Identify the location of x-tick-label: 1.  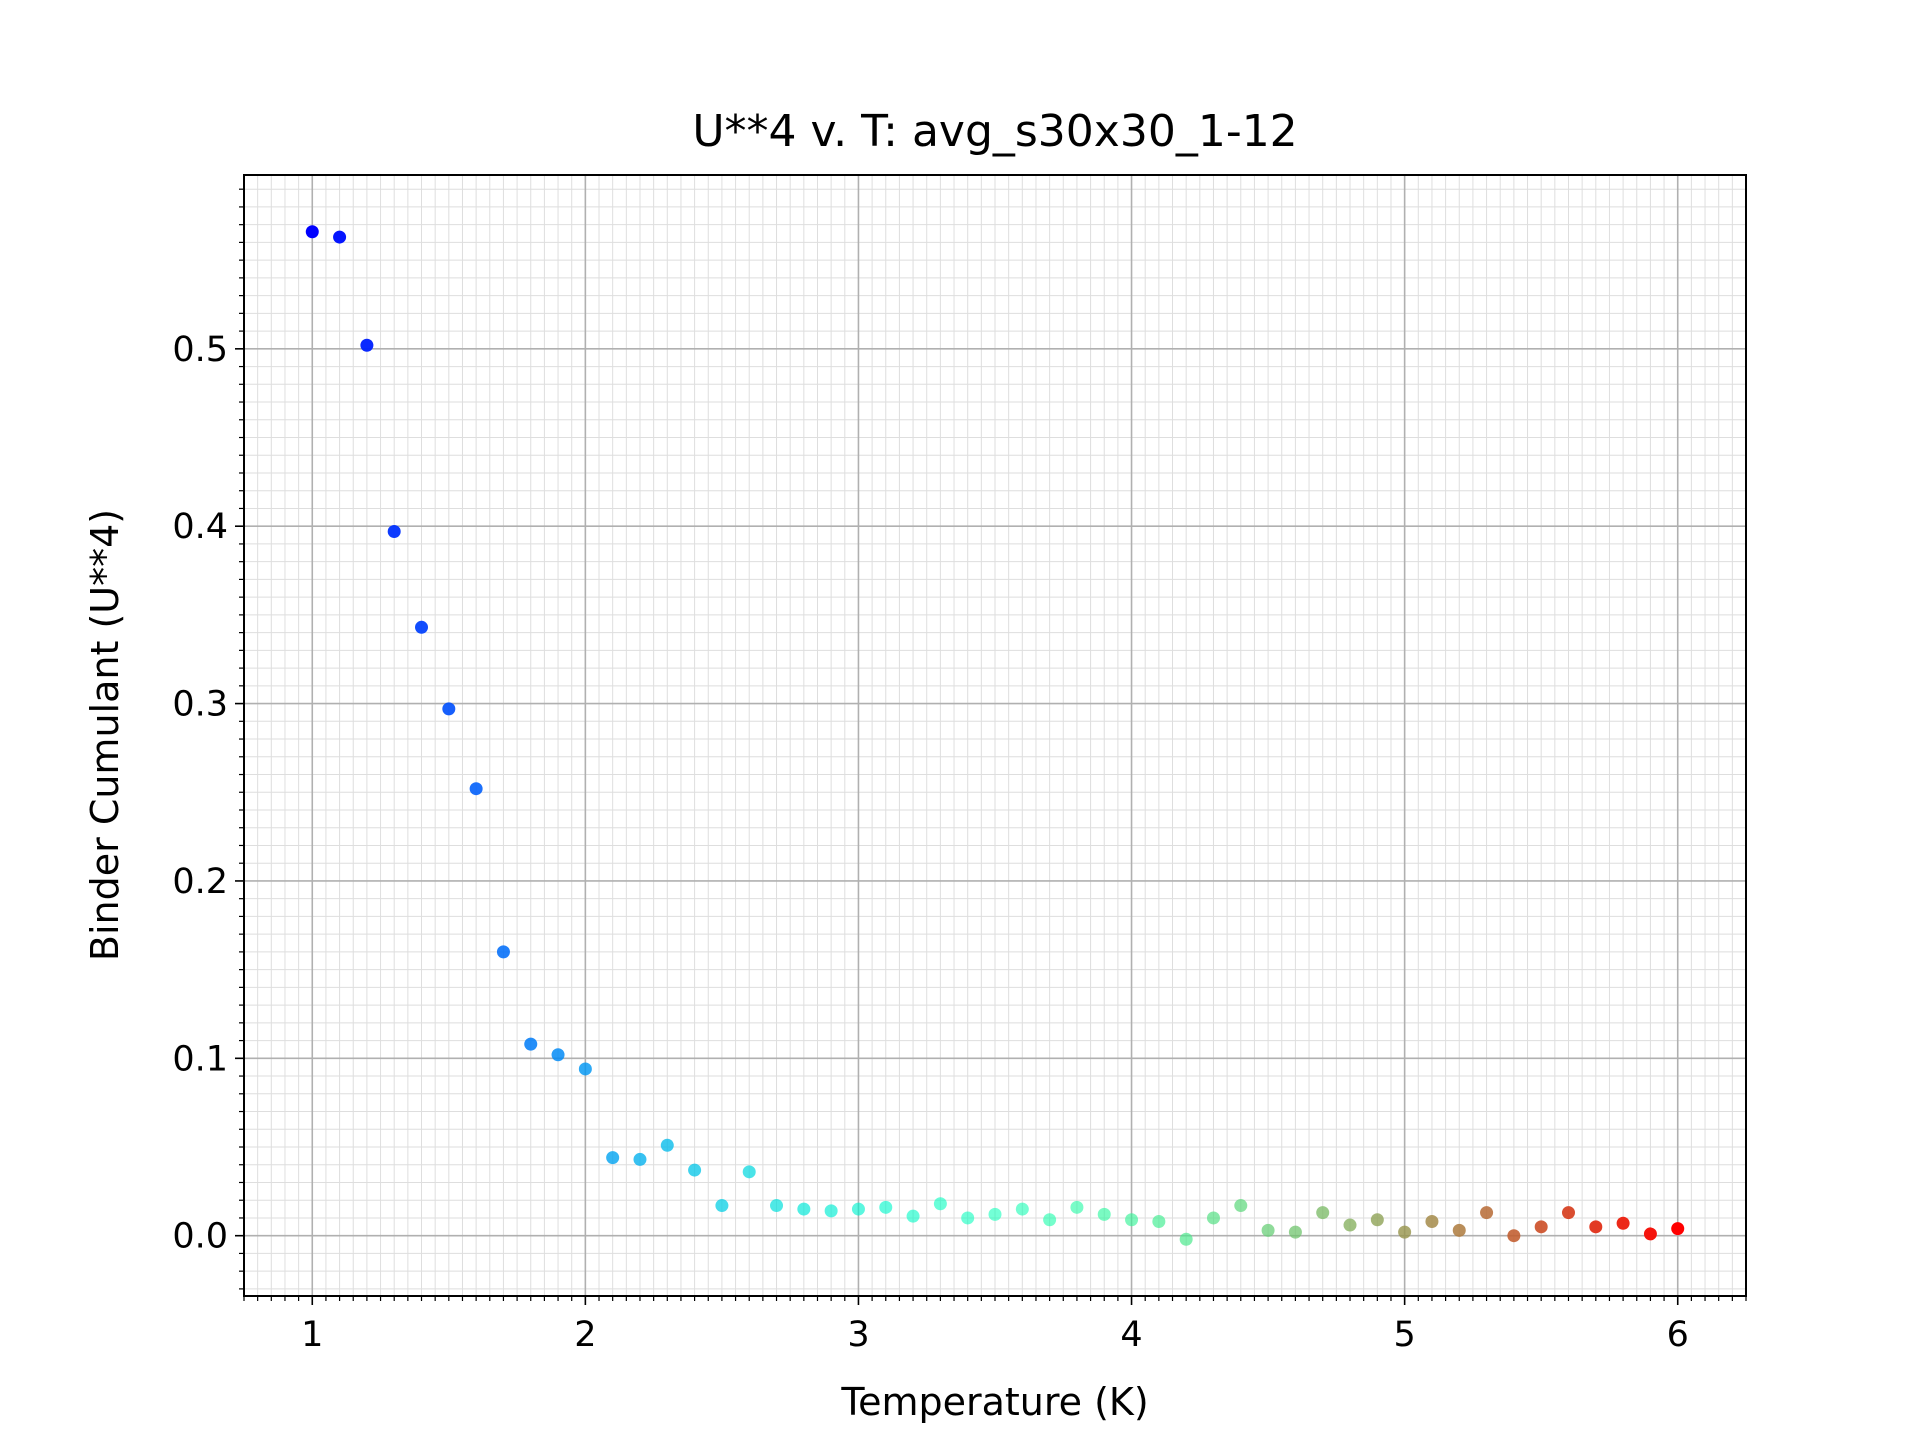
(312, 1335).